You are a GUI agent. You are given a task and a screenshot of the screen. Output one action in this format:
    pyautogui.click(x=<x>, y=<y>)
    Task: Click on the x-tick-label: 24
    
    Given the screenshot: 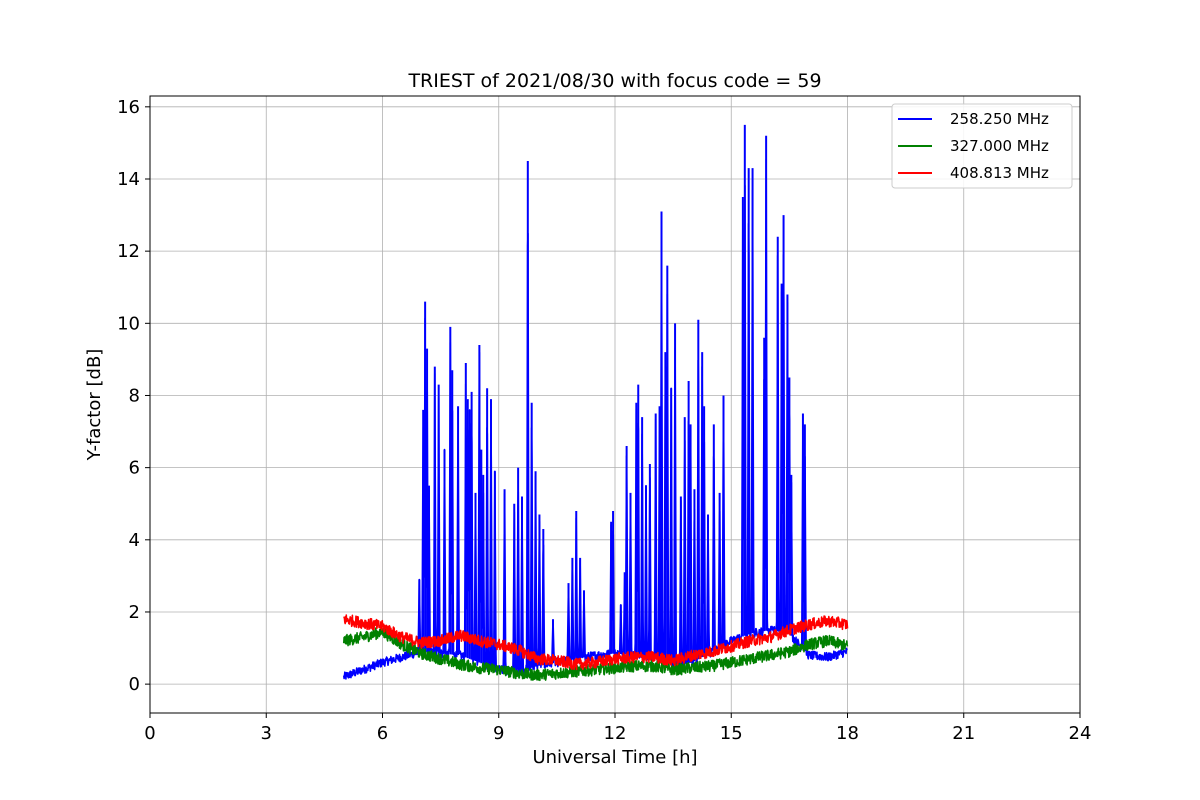 What is the action you would take?
    pyautogui.click(x=1080, y=733)
    